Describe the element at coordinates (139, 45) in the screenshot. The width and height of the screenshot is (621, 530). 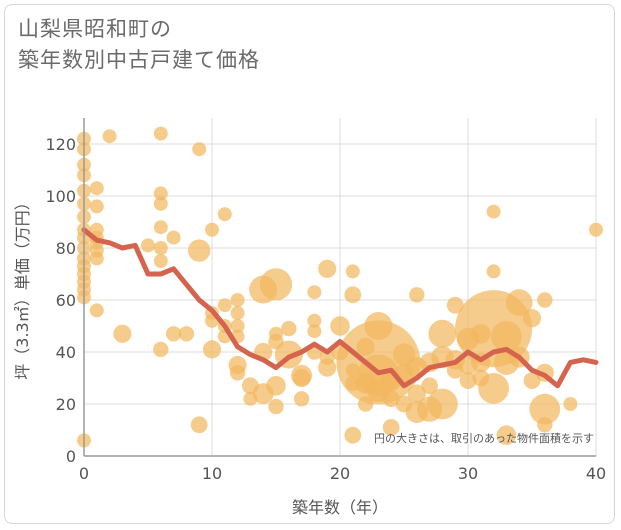
I see `chart-title: 山梨県昭和町の 築年数別中古戸建て価格` at that location.